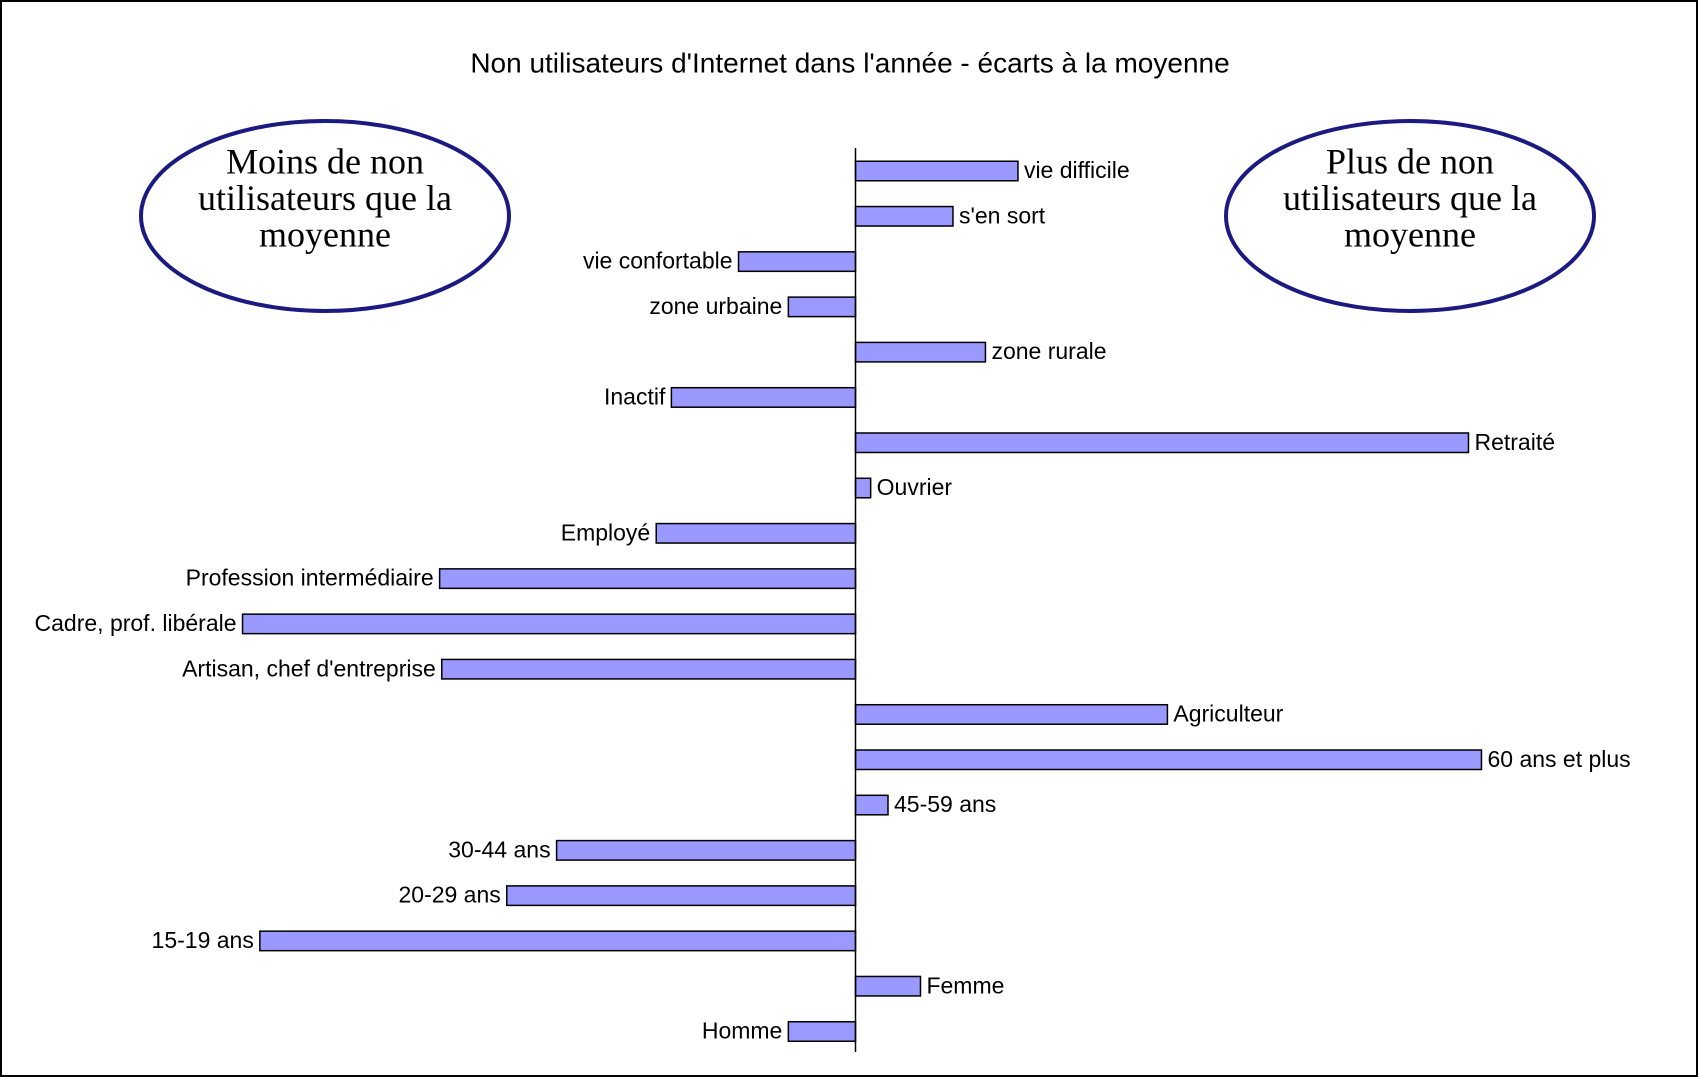  I want to click on category-label: vie difficile, so click(1077, 170).